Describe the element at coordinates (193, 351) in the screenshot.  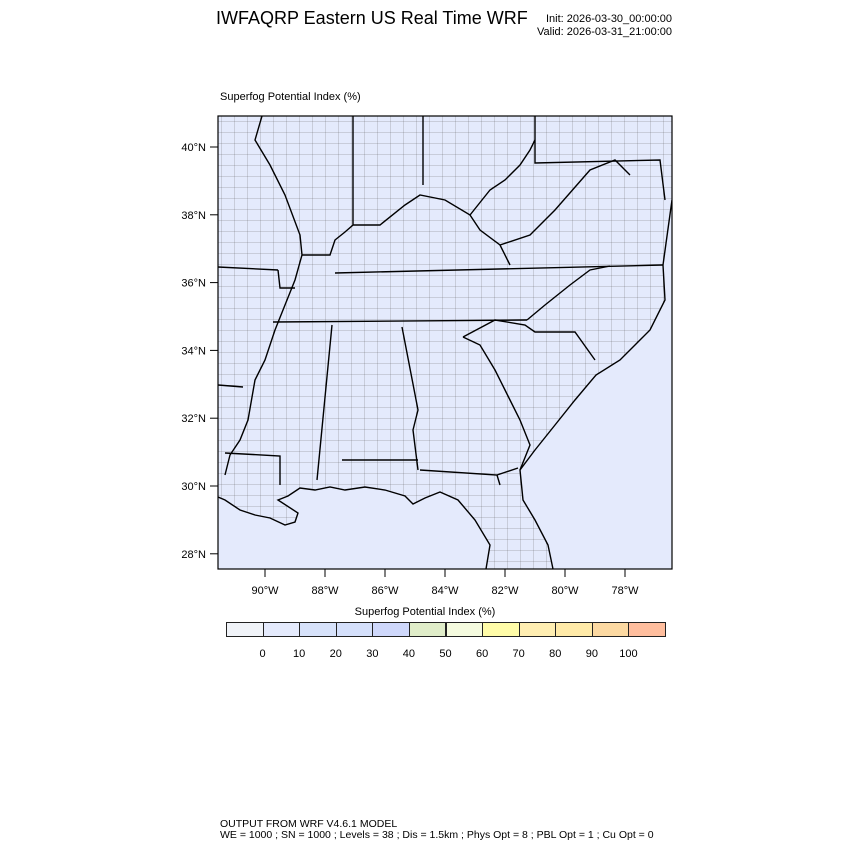
I see `lat-tick-label: 34°N` at that location.